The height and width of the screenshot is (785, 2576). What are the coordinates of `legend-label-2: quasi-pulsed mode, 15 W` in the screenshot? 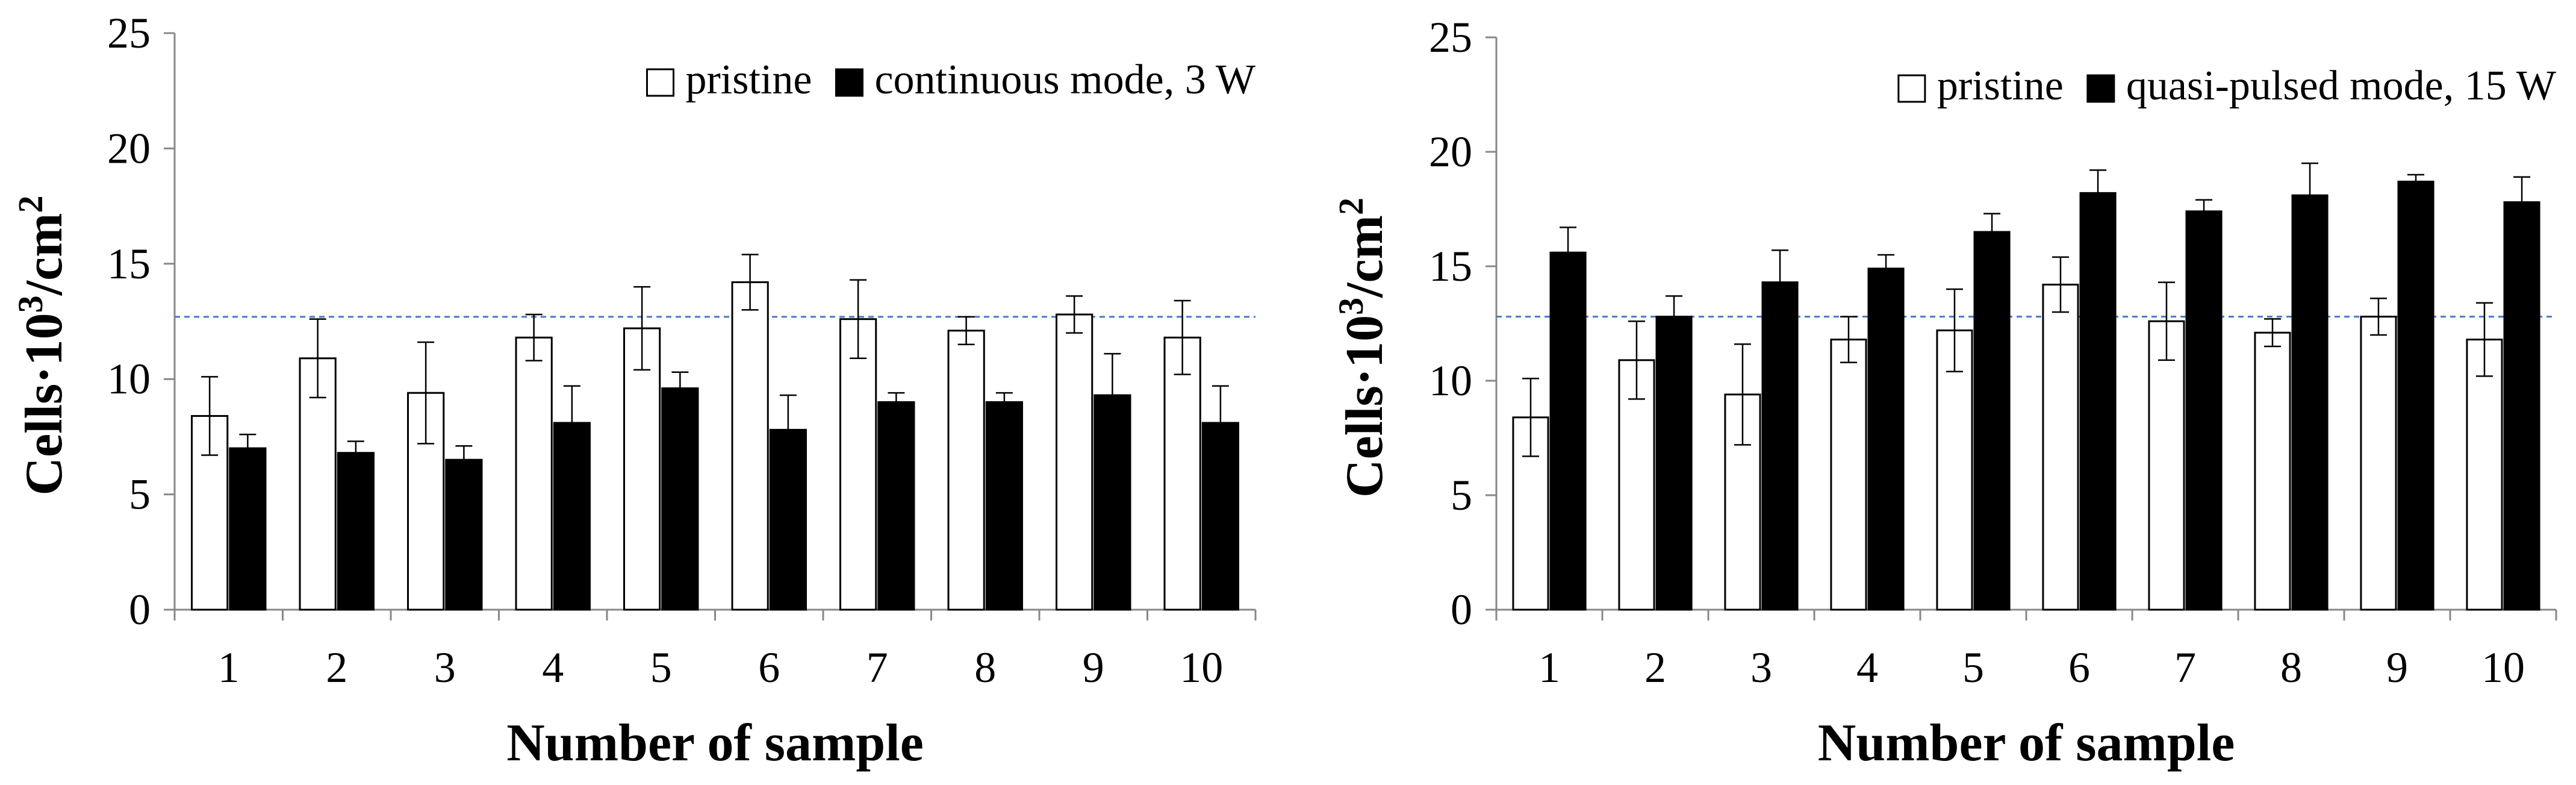 It's located at (2341, 86).